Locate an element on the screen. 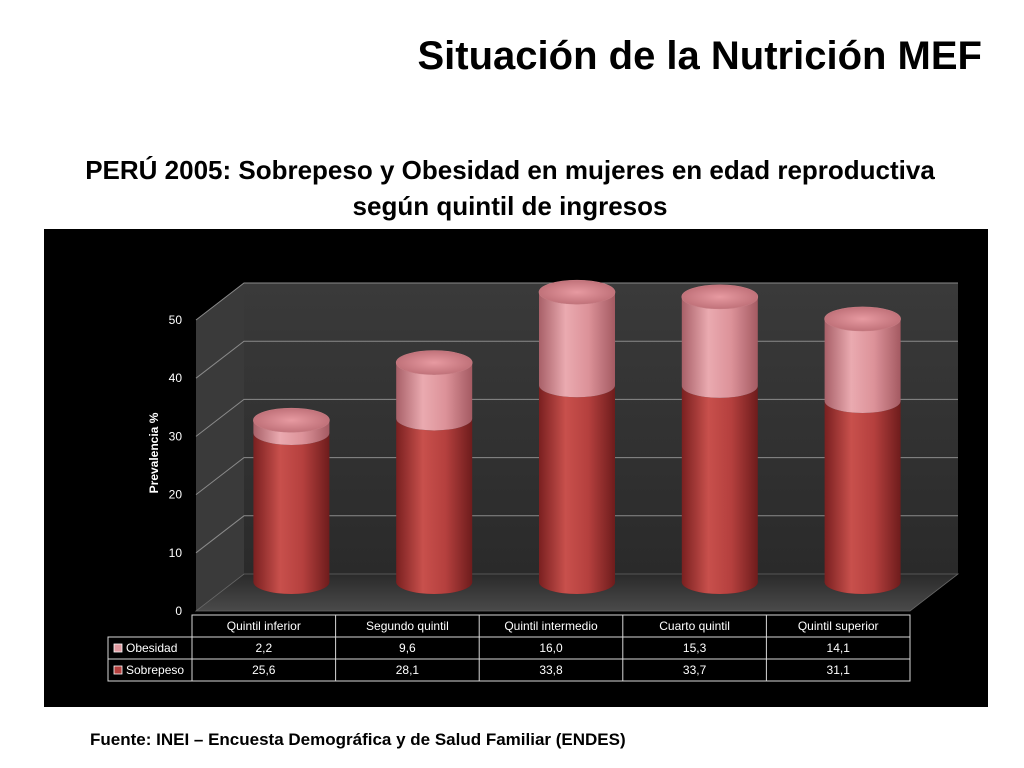 This screenshot has height=768, width=1024. gridline is located at coordinates (576, 301).